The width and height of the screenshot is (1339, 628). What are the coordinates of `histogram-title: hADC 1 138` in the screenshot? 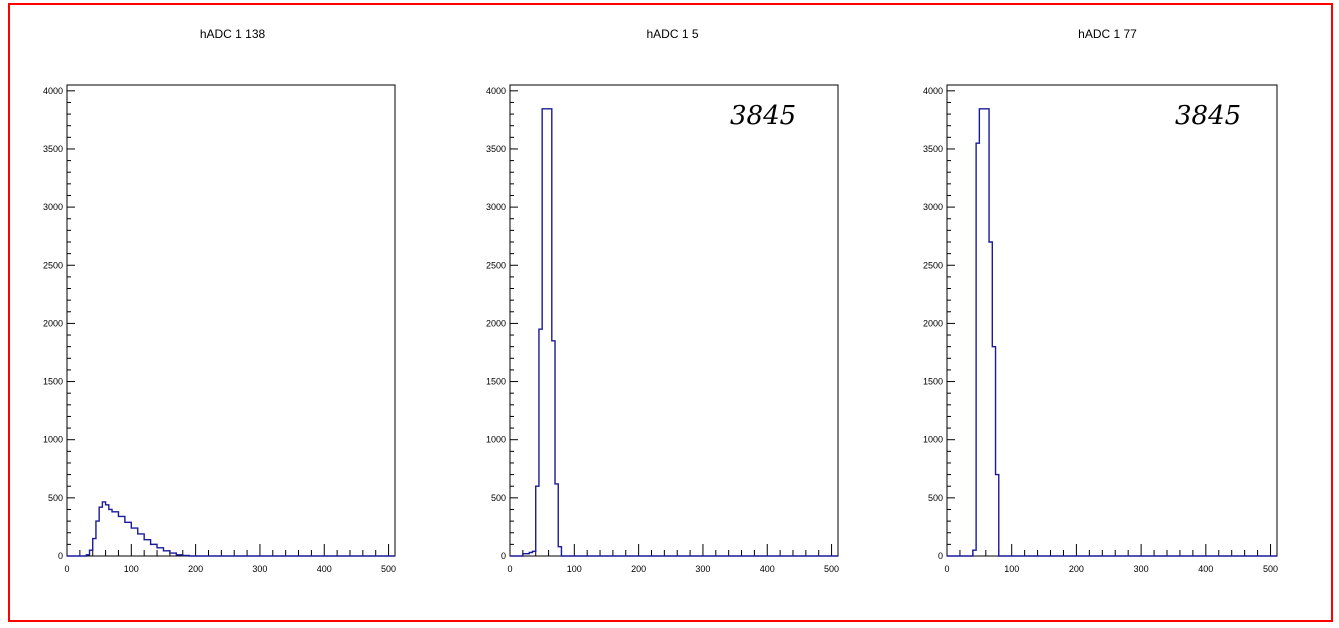 It's located at (232, 34).